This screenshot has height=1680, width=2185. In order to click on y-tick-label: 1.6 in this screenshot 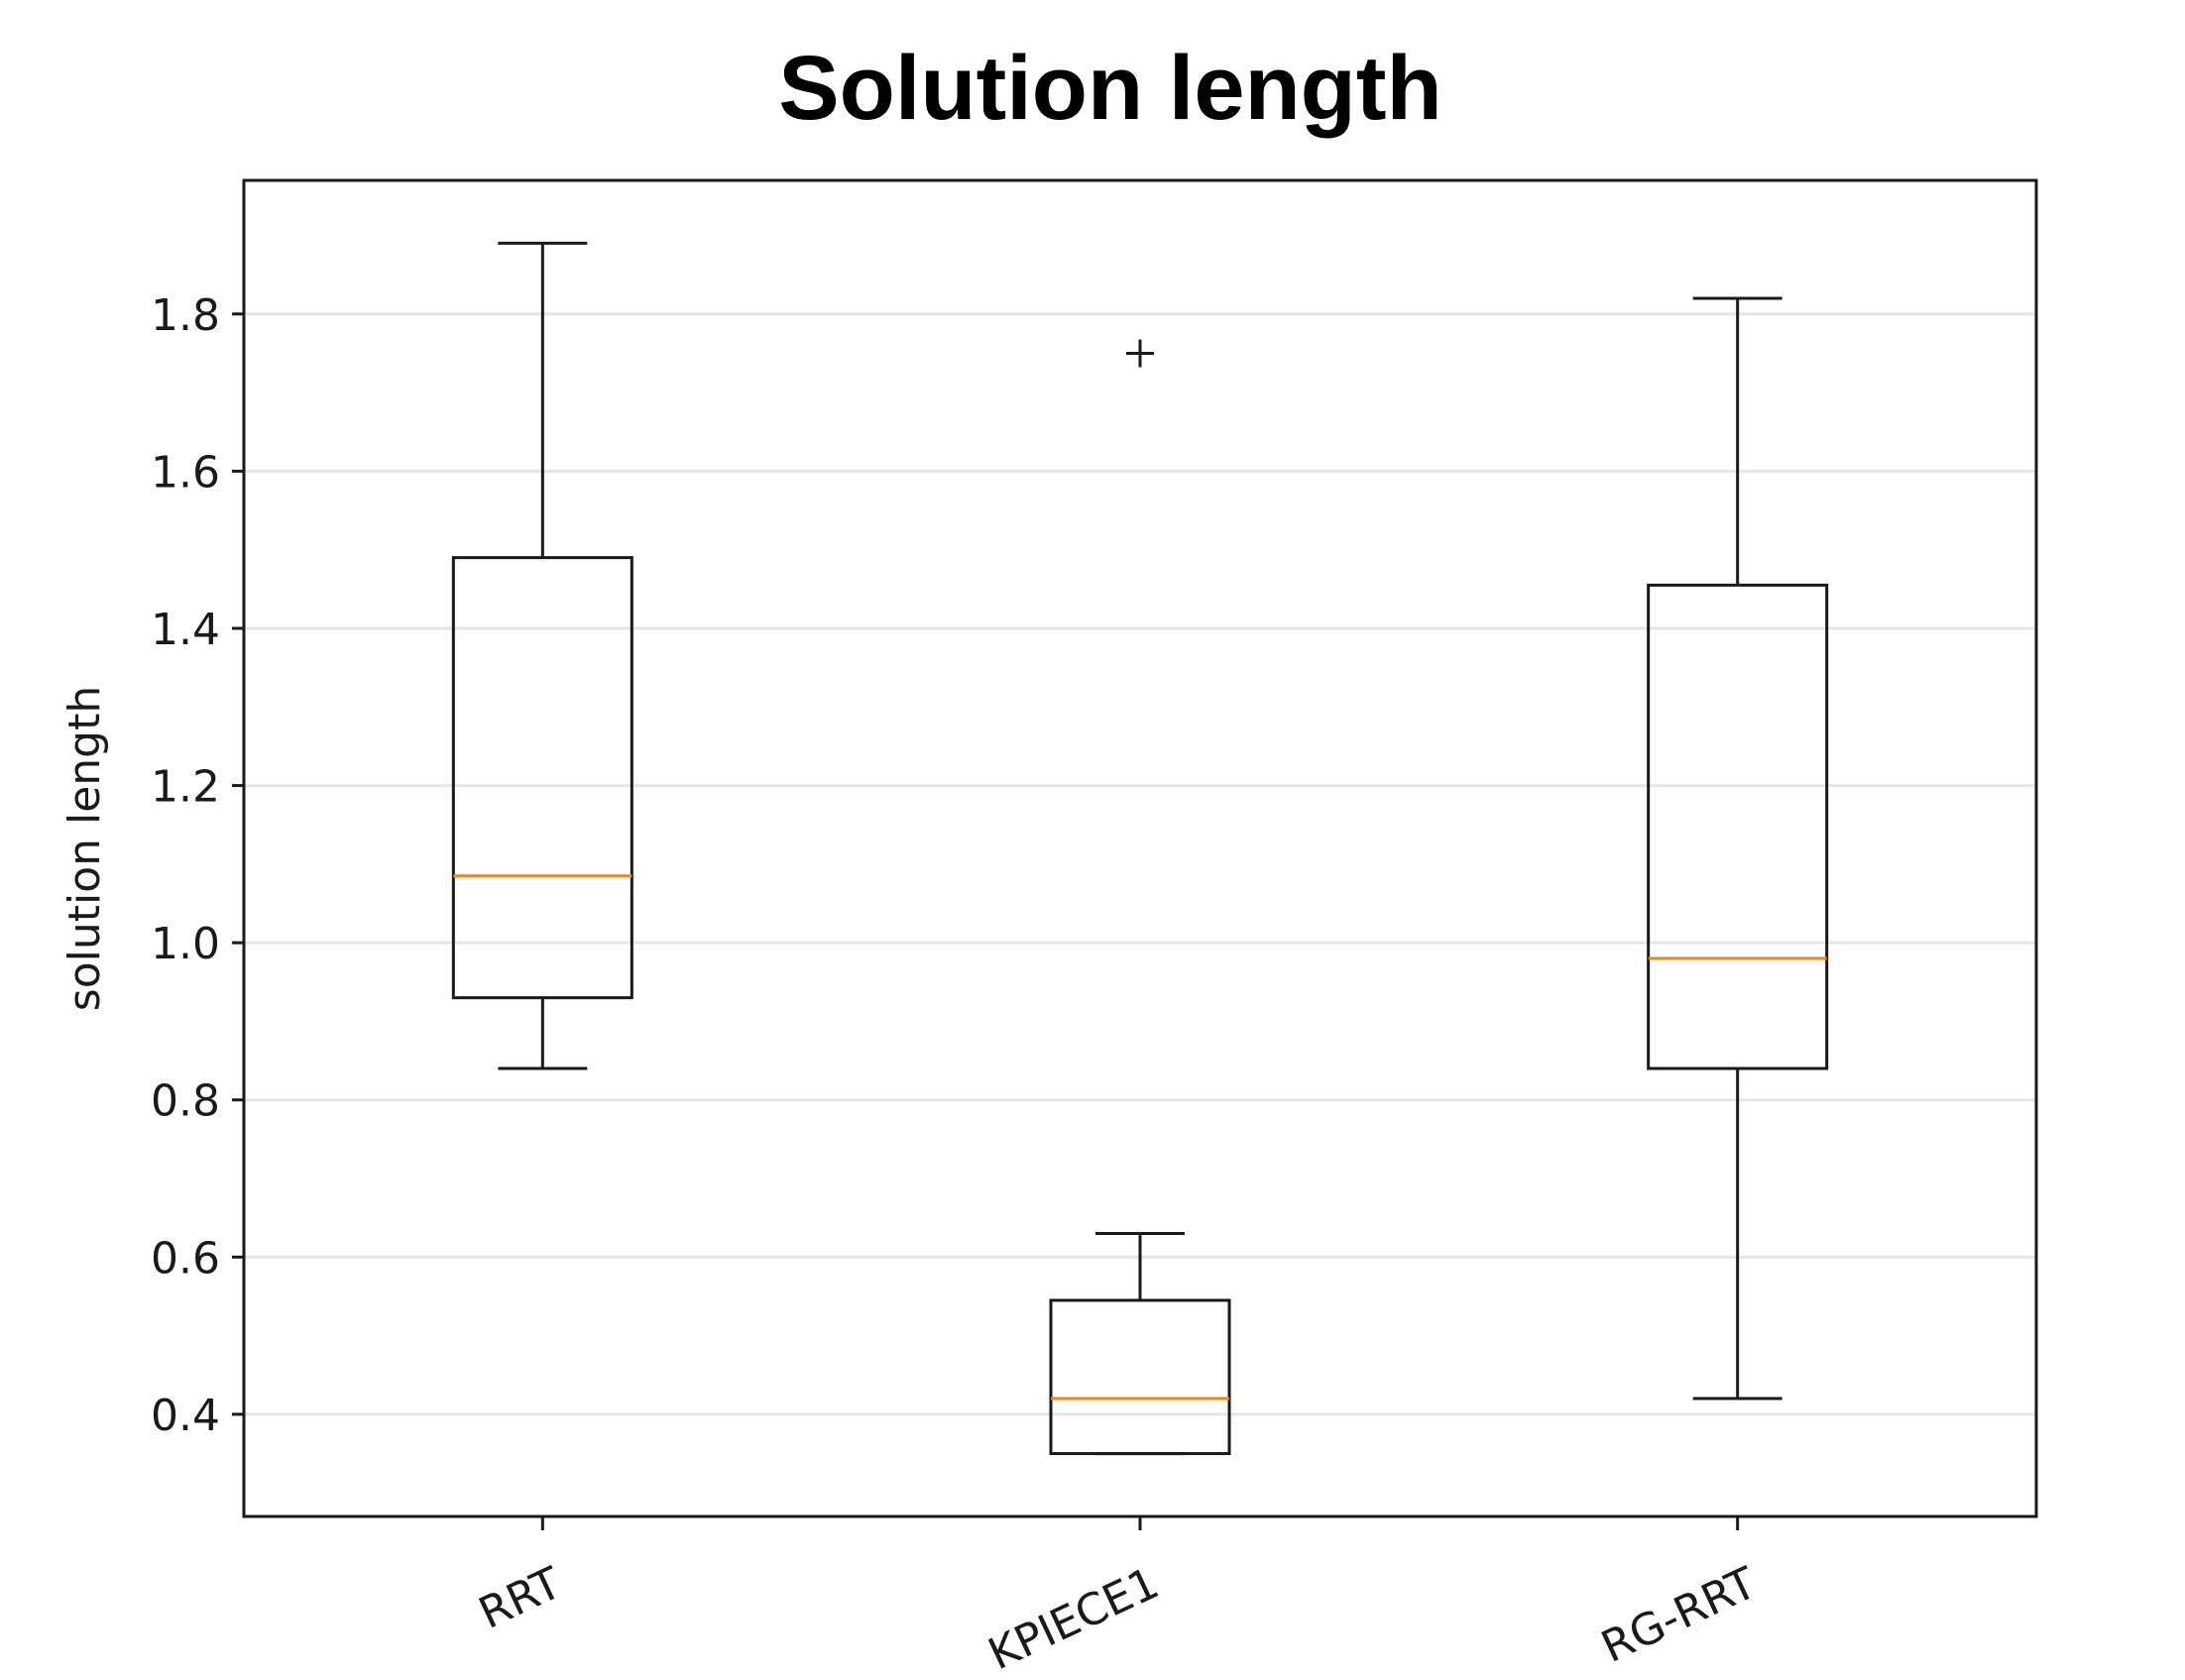, I will do `click(185, 472)`.